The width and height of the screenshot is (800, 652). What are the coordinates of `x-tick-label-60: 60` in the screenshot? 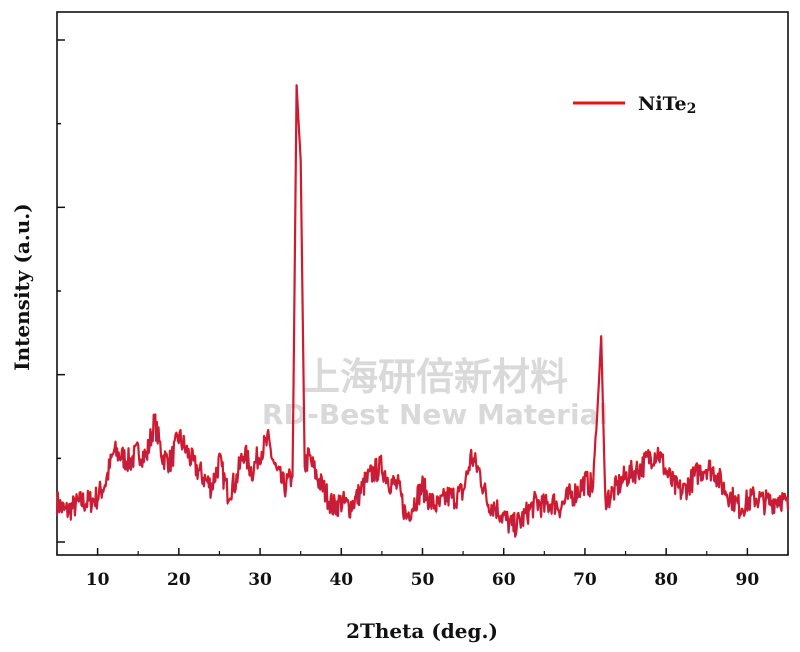 It's located at (504, 580).